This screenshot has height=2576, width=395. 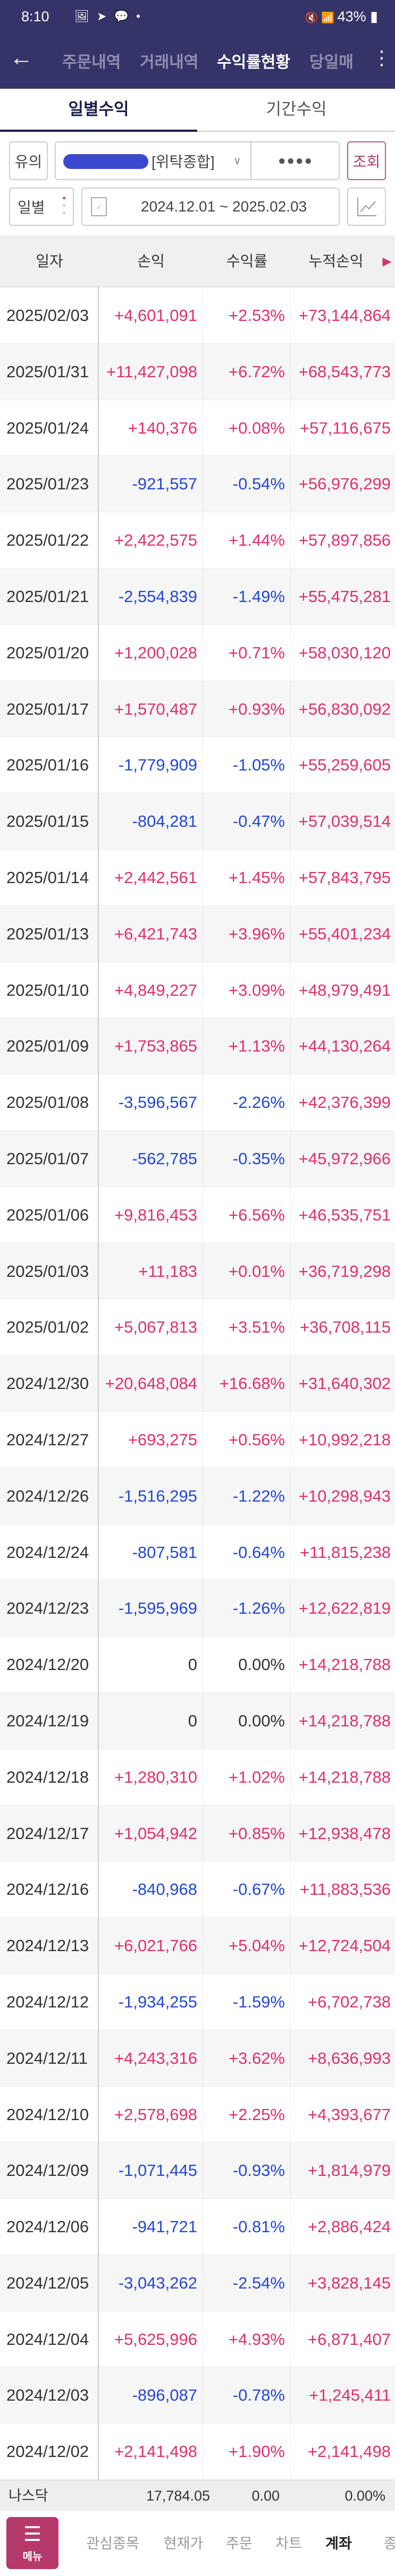 I want to click on back-arrow-icon: ←, so click(x=21, y=58).